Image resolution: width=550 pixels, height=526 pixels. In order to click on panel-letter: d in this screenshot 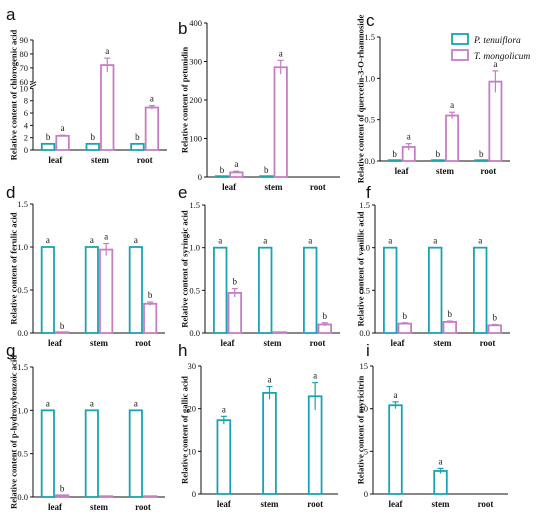, I will do `click(10, 192)`.